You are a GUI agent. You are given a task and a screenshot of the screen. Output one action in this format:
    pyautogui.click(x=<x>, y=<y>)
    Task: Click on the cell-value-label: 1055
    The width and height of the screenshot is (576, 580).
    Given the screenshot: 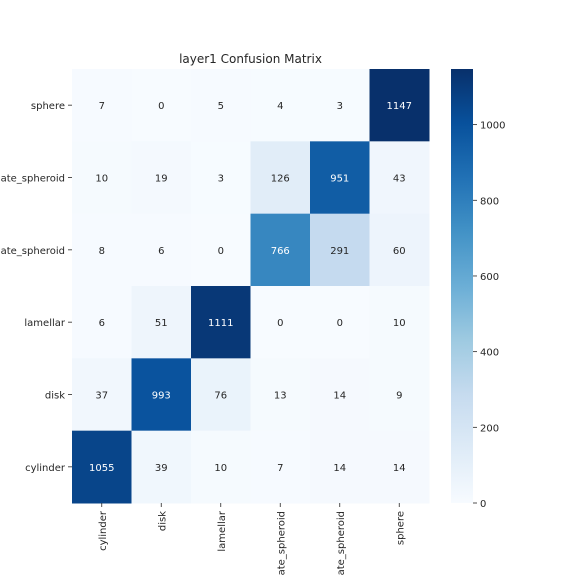 What is the action you would take?
    pyautogui.click(x=101, y=468)
    